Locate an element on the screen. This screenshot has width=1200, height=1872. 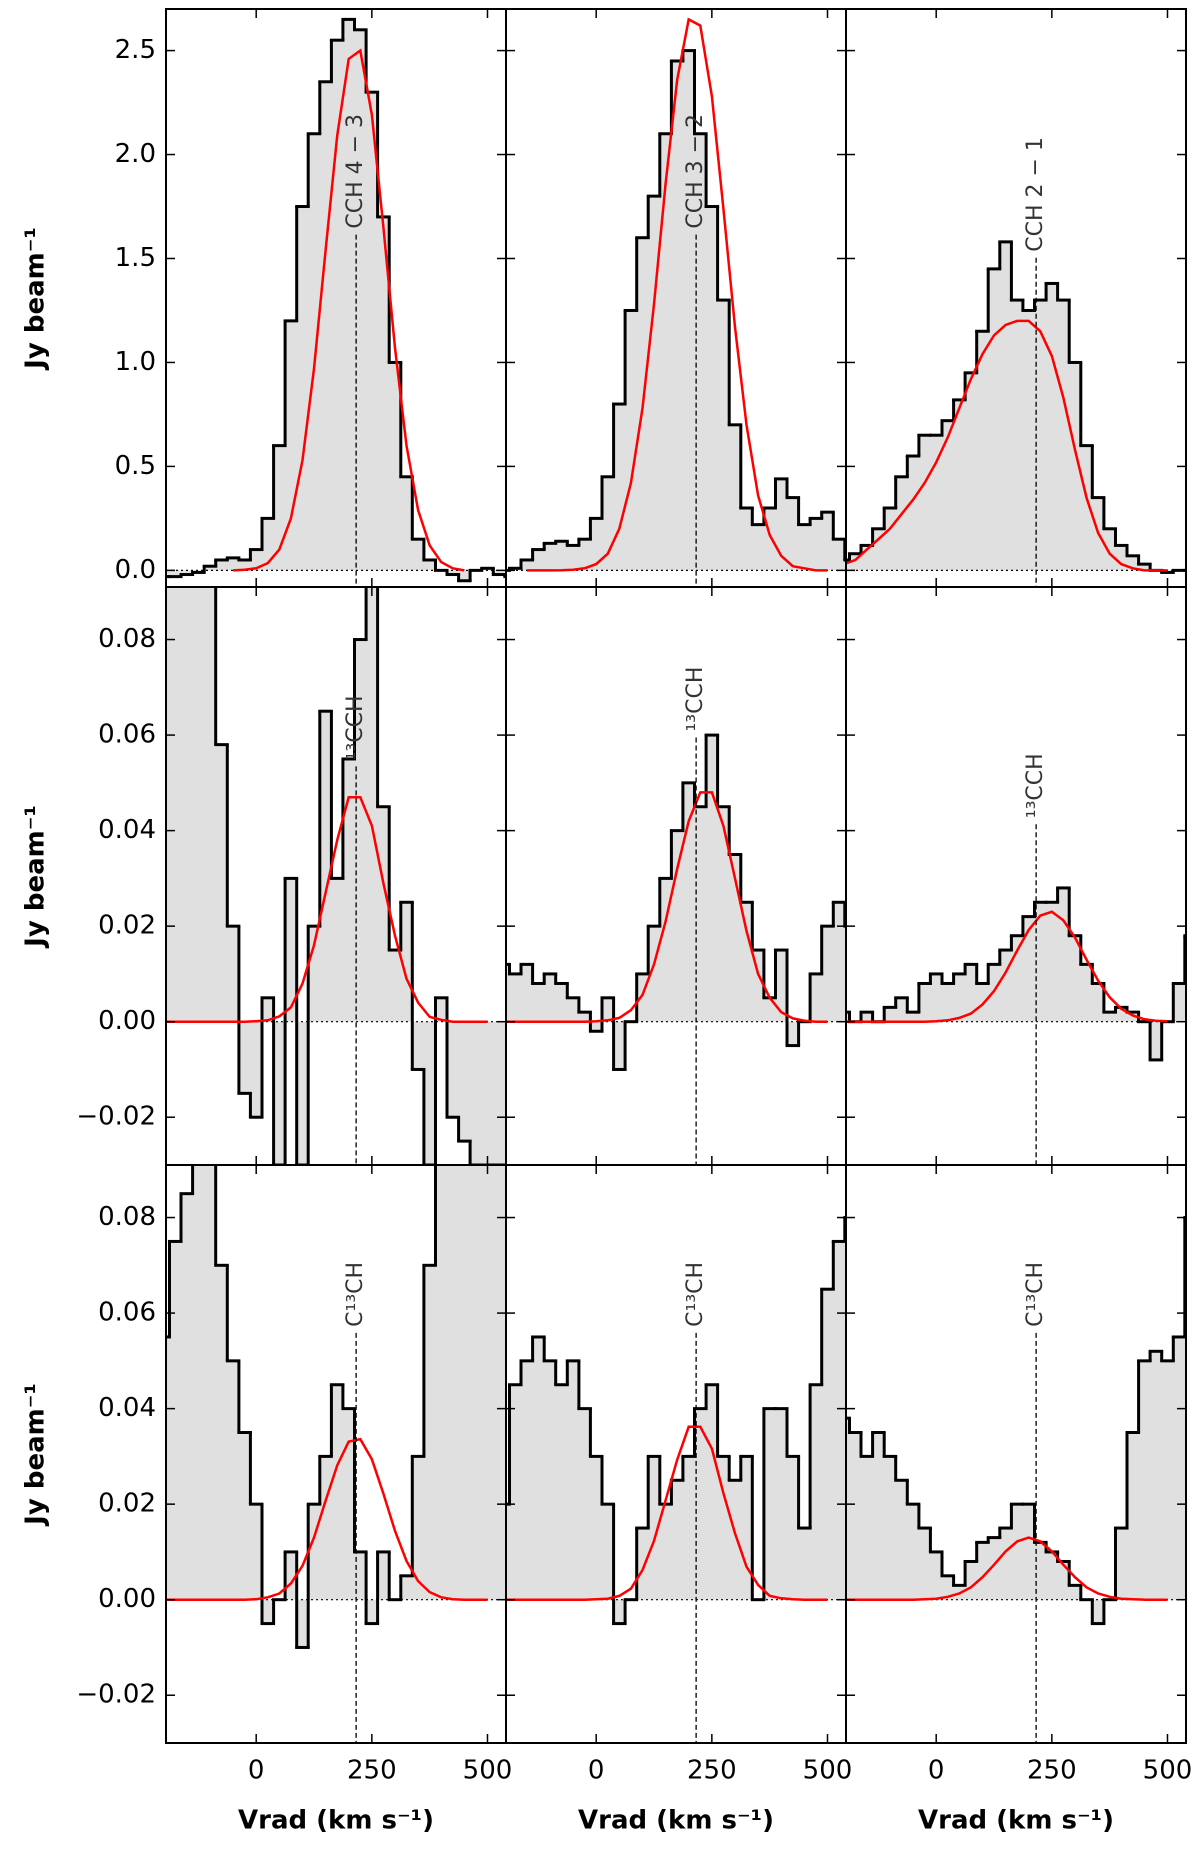
y-tick-label: 1.5 is located at coordinates (135, 258).